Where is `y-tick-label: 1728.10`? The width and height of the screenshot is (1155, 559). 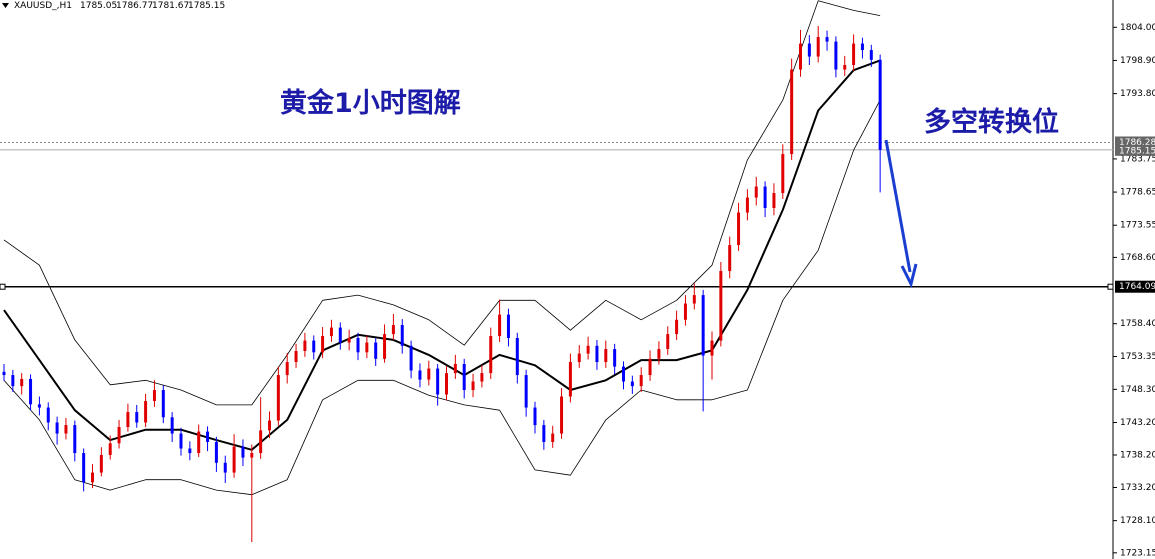
y-tick-label: 1728.10 is located at coordinates (1137, 521).